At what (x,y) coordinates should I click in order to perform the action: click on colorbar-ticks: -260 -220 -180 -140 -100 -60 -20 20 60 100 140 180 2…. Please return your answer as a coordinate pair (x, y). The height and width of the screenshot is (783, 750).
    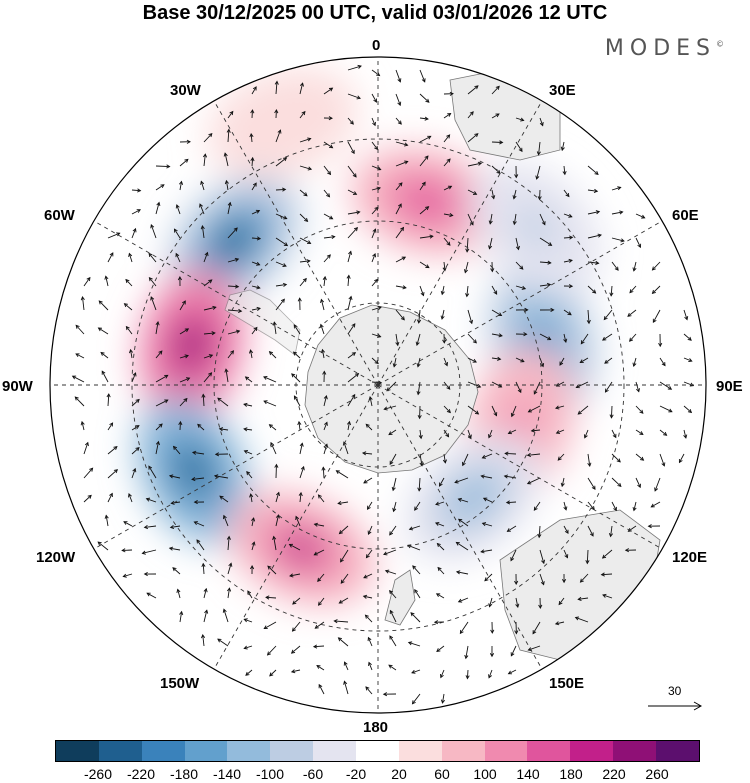
    Looking at the image, I should click on (377, 774).